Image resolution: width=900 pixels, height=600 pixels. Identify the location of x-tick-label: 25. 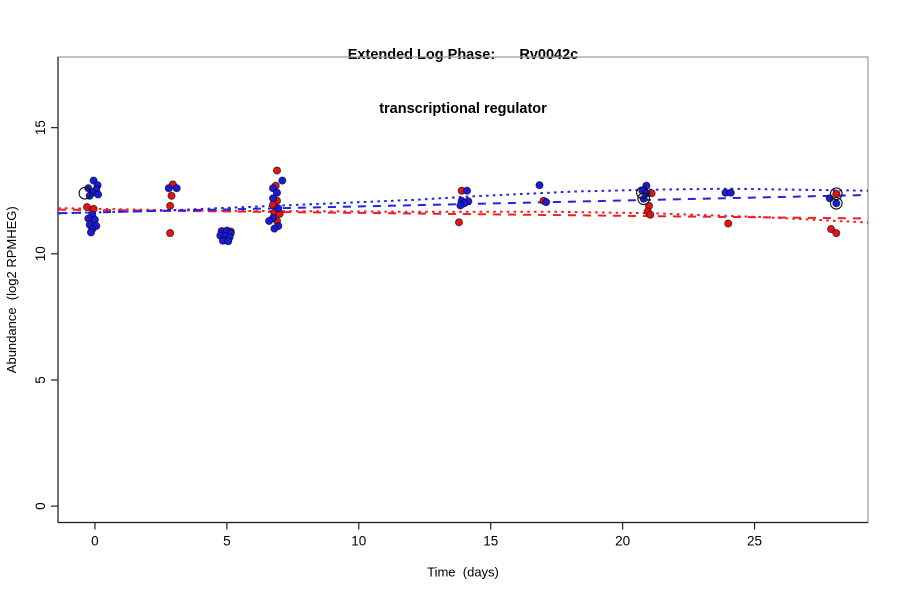
(754, 541).